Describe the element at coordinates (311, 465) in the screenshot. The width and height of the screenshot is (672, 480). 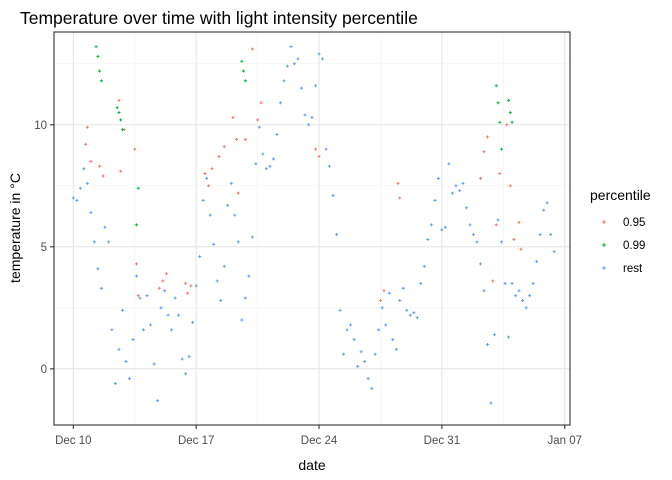
I see `x-axis-title: date` at that location.